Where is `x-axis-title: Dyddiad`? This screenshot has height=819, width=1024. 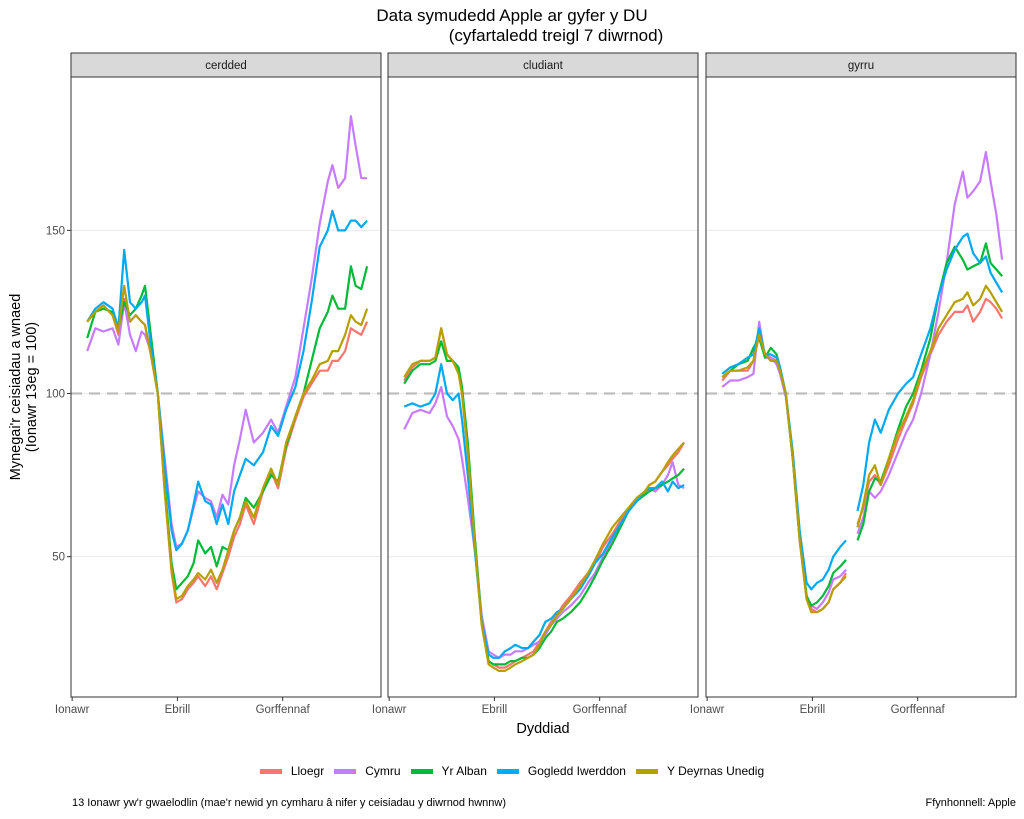 x-axis-title: Dyddiad is located at coordinates (542, 729).